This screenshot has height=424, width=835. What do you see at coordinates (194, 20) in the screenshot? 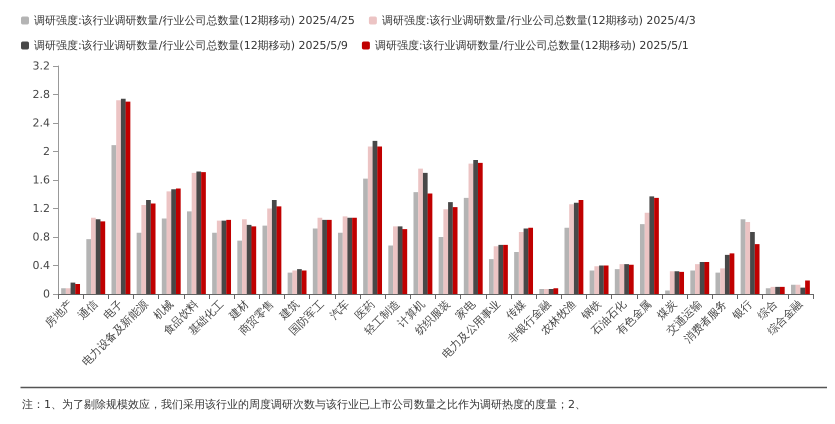
I see `legend-label: 调研强度:该行业调研数量/行业公司总数量(12期移动) 2025/4/25` at bounding box center [194, 20].